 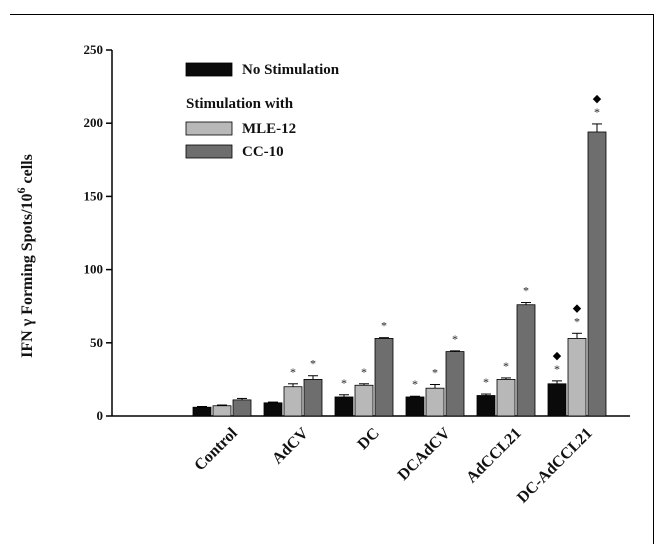 What do you see at coordinates (290, 445) in the screenshot?
I see `x-tick-label: AdCV` at bounding box center [290, 445].